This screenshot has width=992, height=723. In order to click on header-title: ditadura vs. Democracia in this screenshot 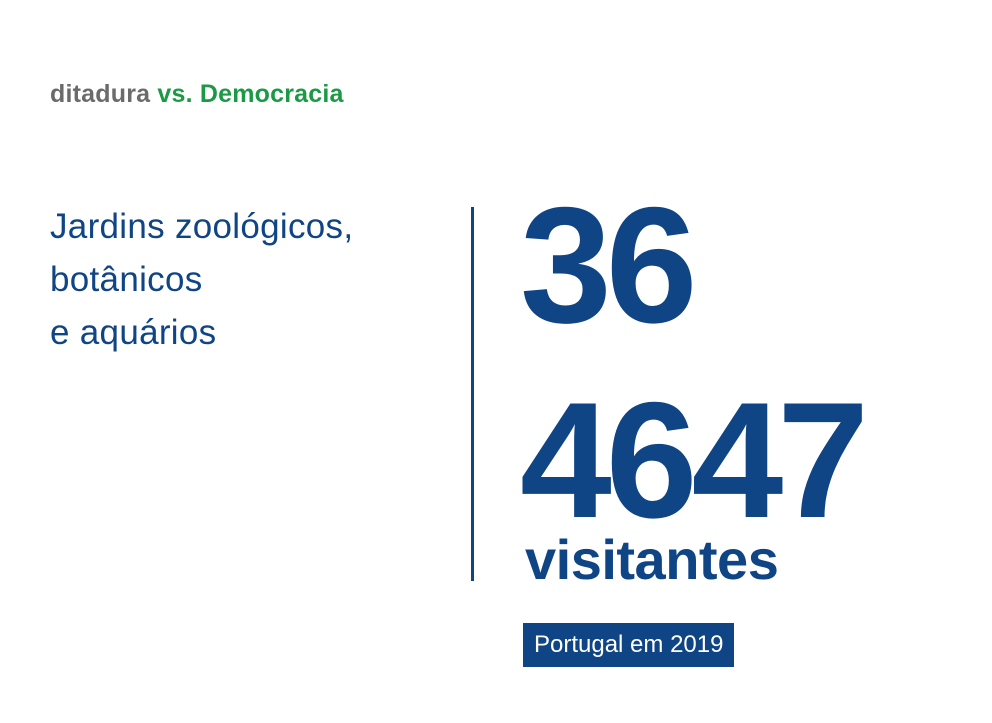, I will do `click(197, 94)`.